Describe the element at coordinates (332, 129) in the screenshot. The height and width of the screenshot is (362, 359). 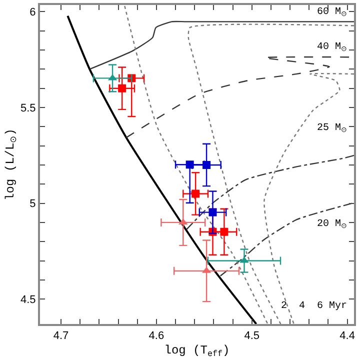
I see `annotation: 25 M$_{⊙}$` at that location.